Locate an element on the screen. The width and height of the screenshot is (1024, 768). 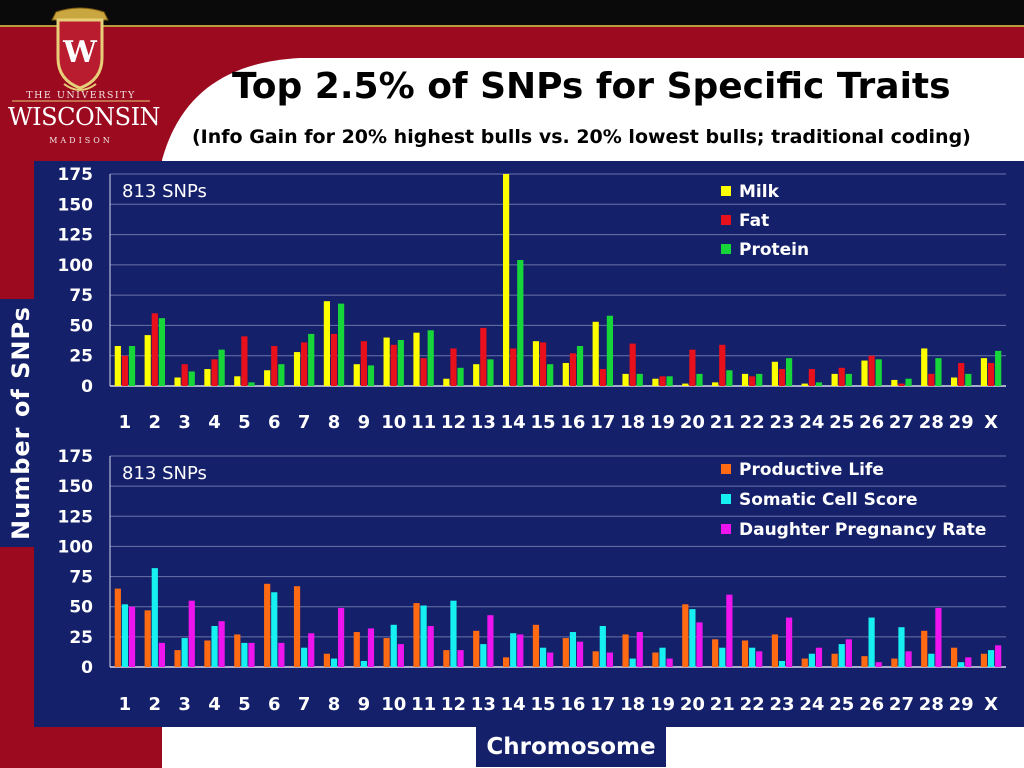
x-tick-label: 1 is located at coordinates (125, 704).